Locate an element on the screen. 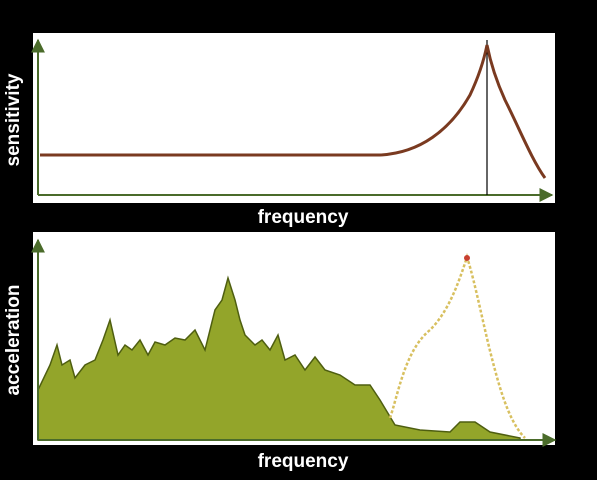 The image size is (597, 480). peak is located at coordinates (467, 258).